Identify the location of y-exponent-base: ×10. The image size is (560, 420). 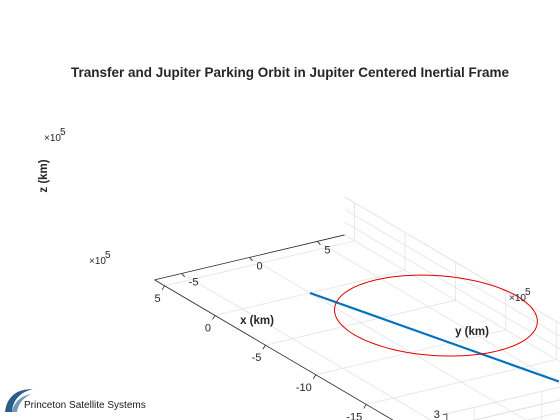
(517, 298).